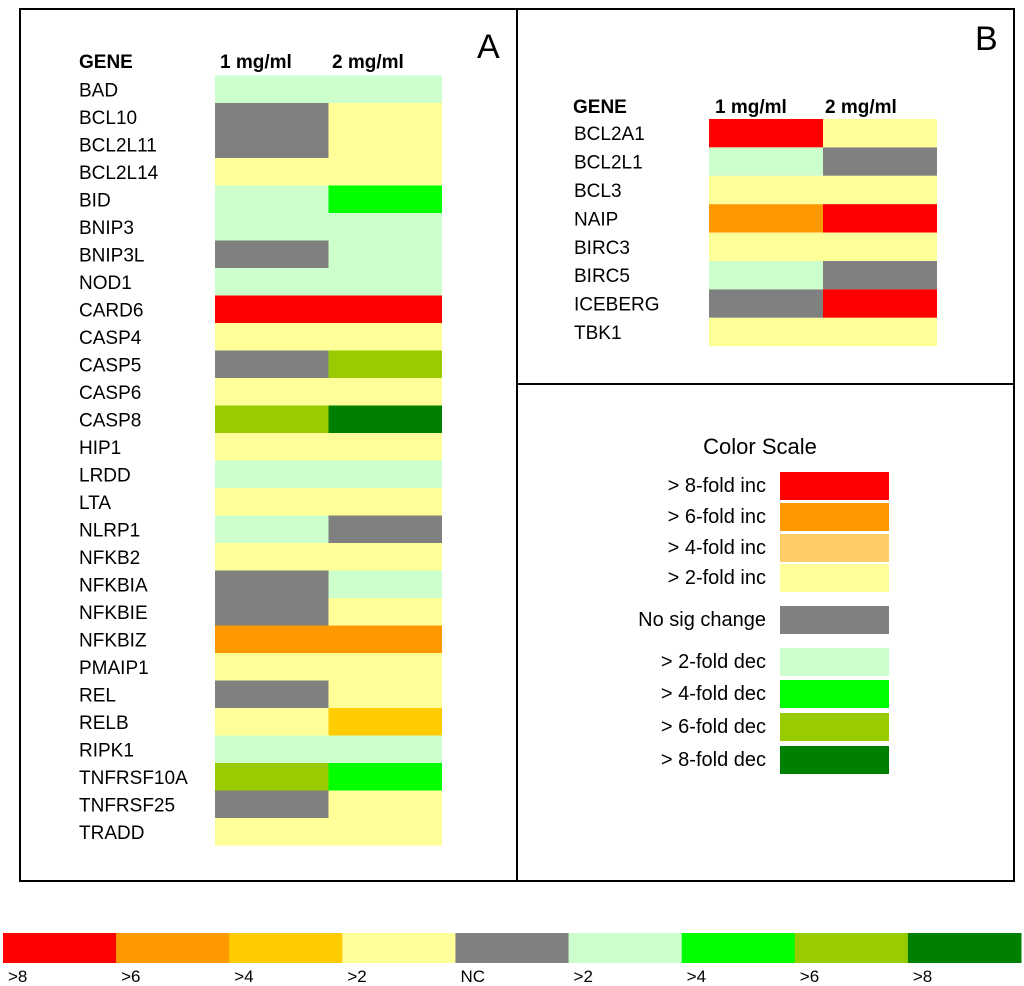 This screenshot has height=986, width=1024. What do you see at coordinates (717, 517) in the screenshot?
I see `color-scale-label: > 6-fold inc` at bounding box center [717, 517].